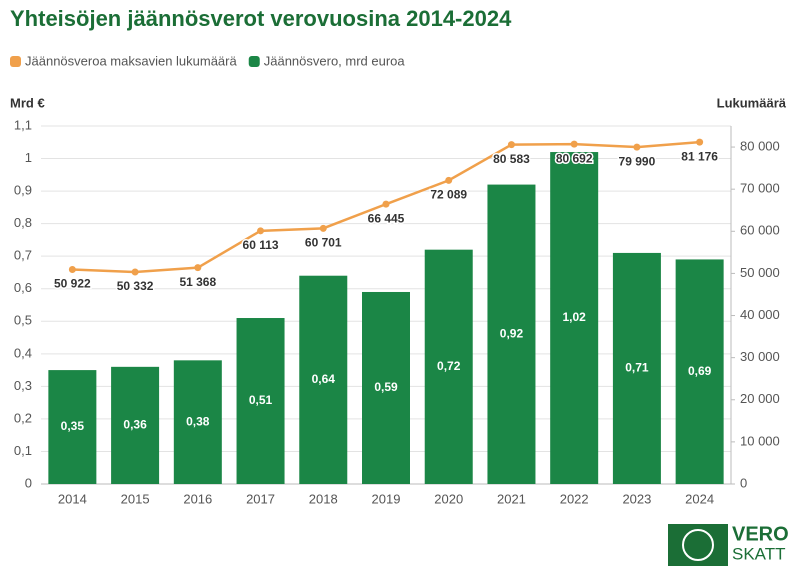 This screenshot has height=575, width=794. I want to click on line-value-label: 51 368, so click(197, 282).